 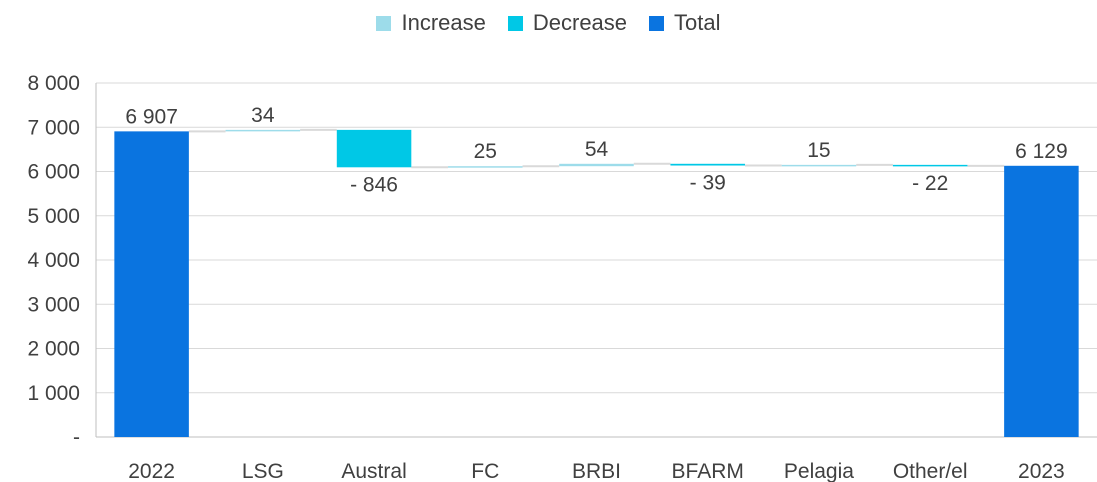 I want to click on data-label: 15, so click(x=818, y=150).